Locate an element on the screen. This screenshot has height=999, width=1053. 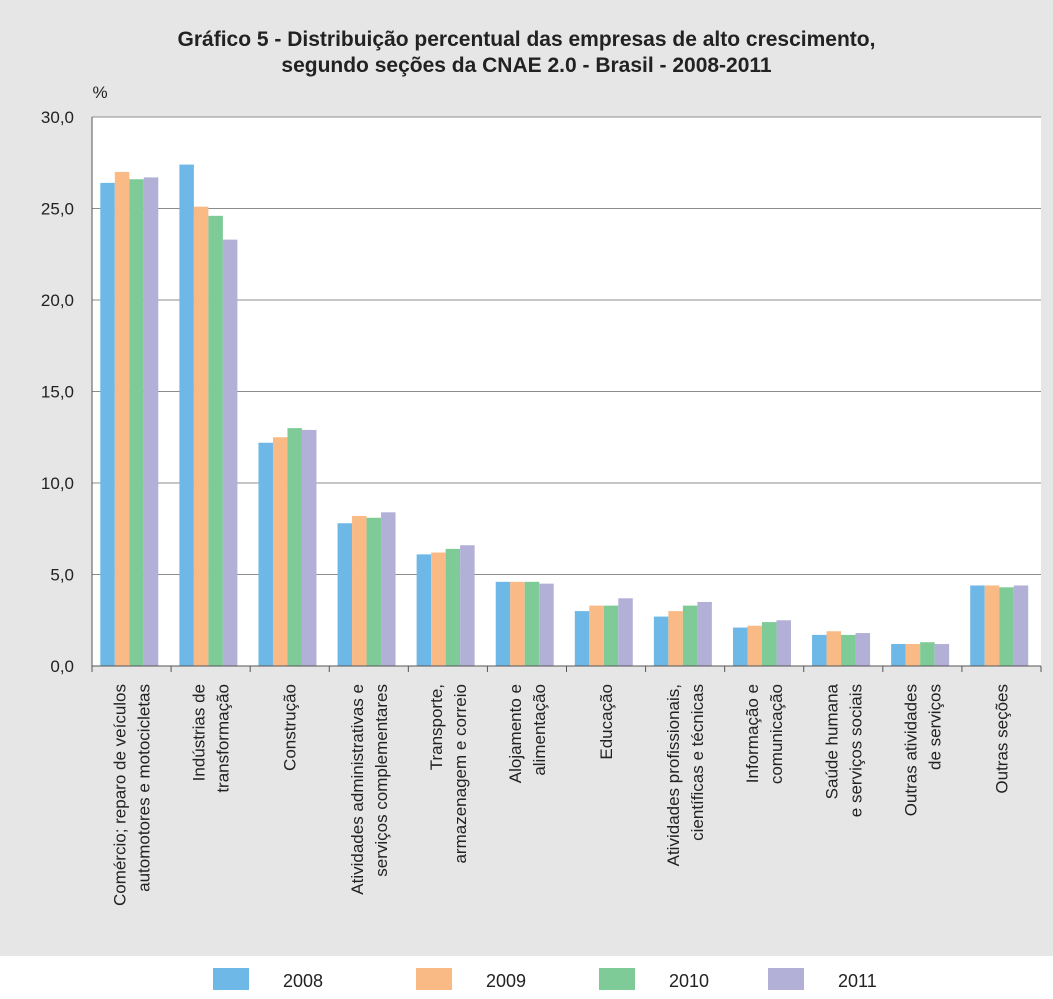
x-tick-label-line: Comércio; reparo de veículos is located at coordinates (120, 795).